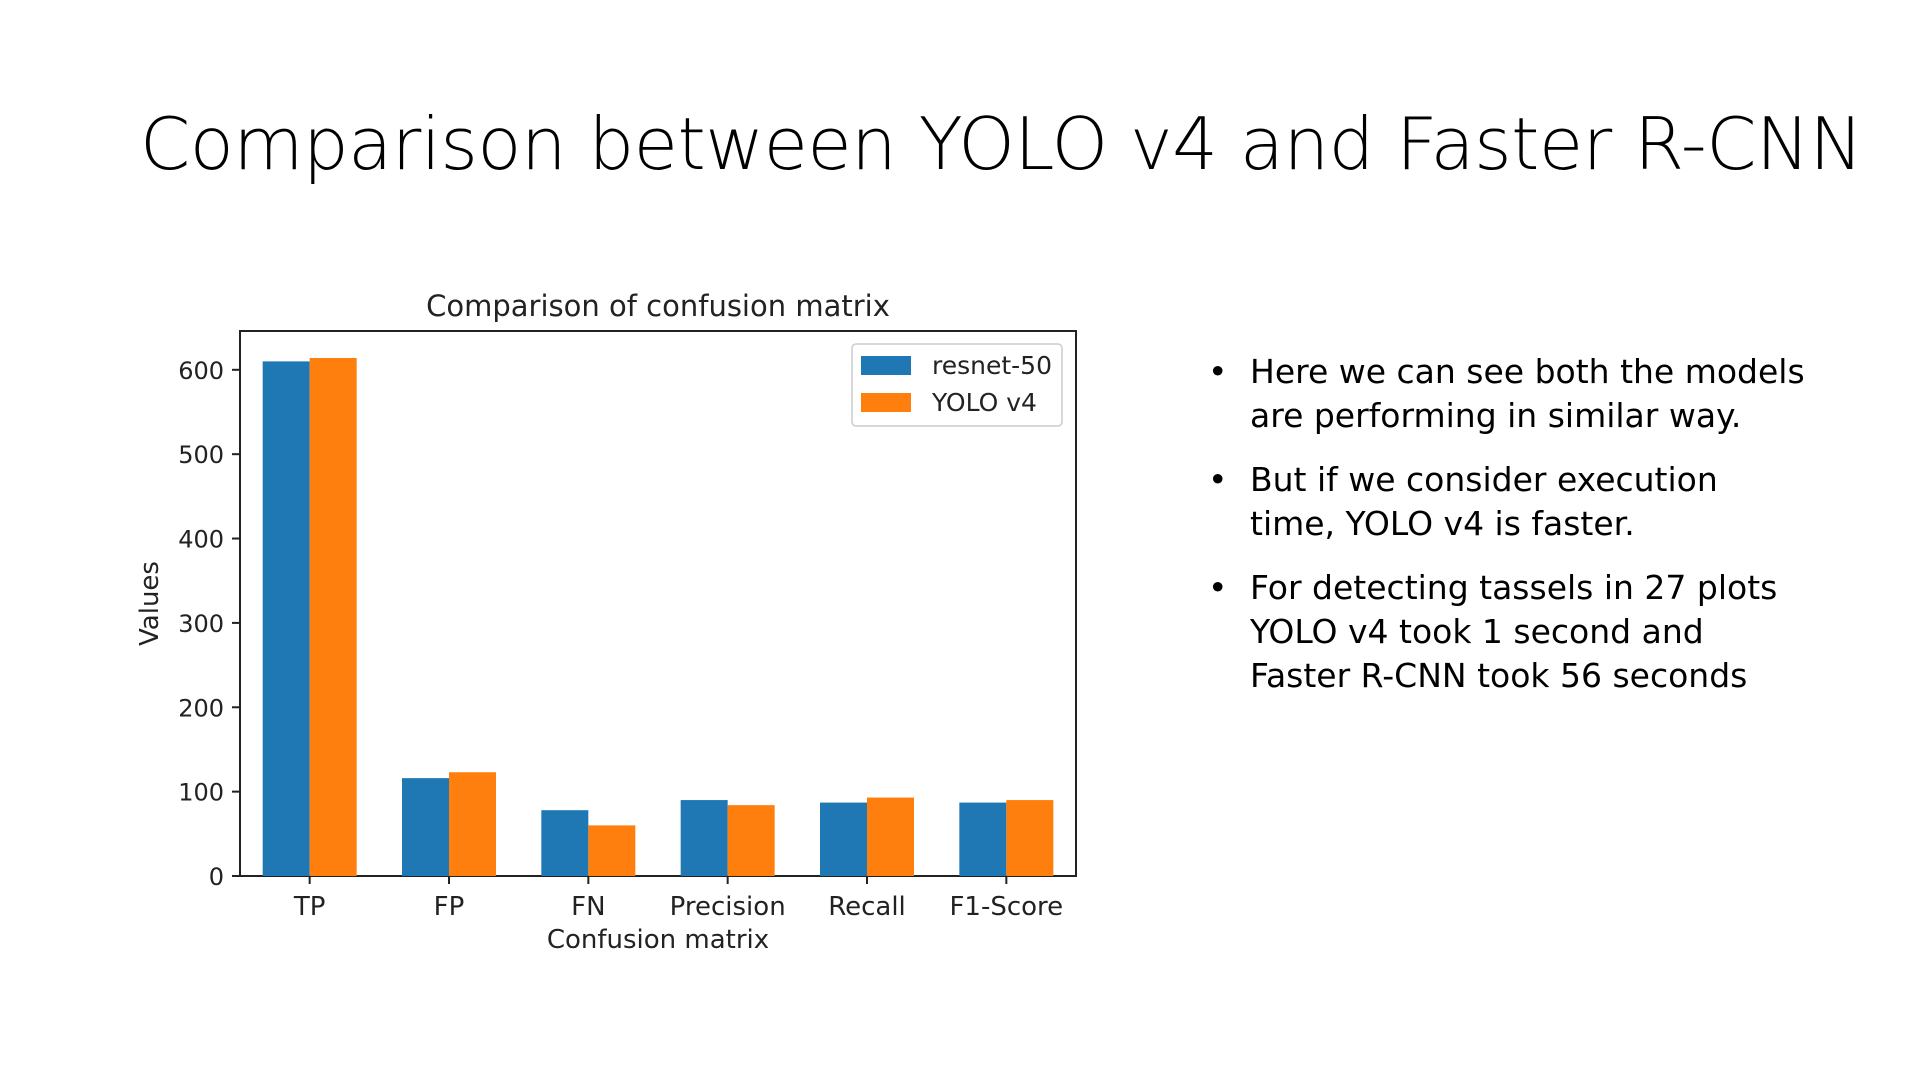 This screenshot has width=1908, height=1074. Describe the element at coordinates (1030, 838) in the screenshot. I see `bar-yolo-v4-f1-score` at that location.